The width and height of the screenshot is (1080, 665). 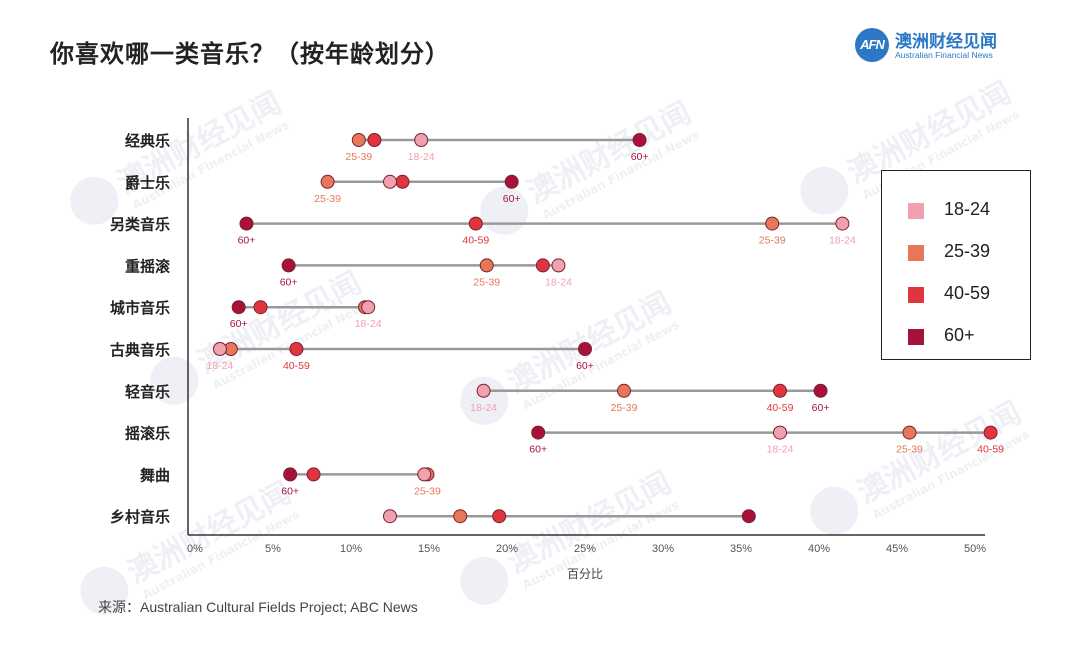 I want to click on afn-logo-icon: AFN, so click(x=872, y=45).